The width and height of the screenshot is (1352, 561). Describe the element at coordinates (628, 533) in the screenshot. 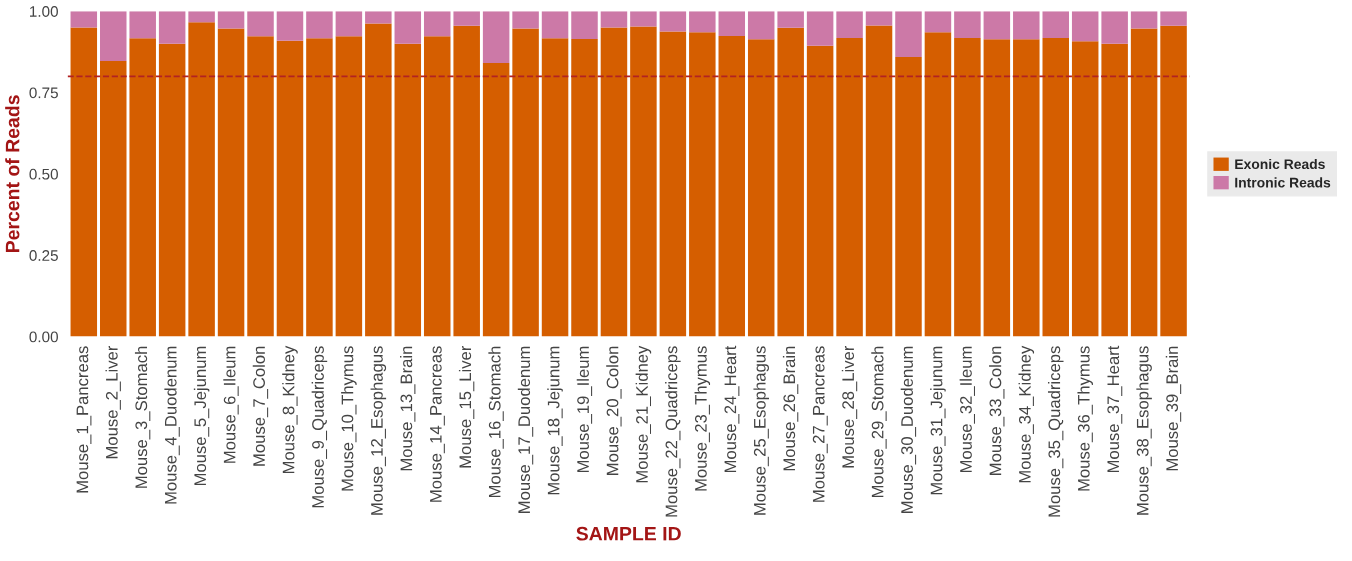

I see `x-axis-title: SAMPLE ID` at that location.